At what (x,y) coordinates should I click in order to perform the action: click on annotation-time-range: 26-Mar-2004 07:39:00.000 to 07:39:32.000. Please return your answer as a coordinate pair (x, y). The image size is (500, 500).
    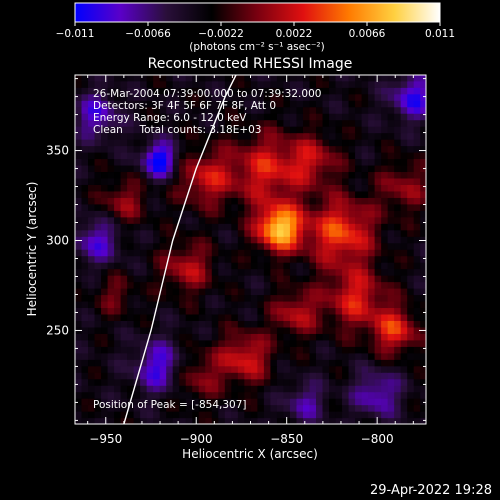
    Looking at the image, I should click on (207, 94).